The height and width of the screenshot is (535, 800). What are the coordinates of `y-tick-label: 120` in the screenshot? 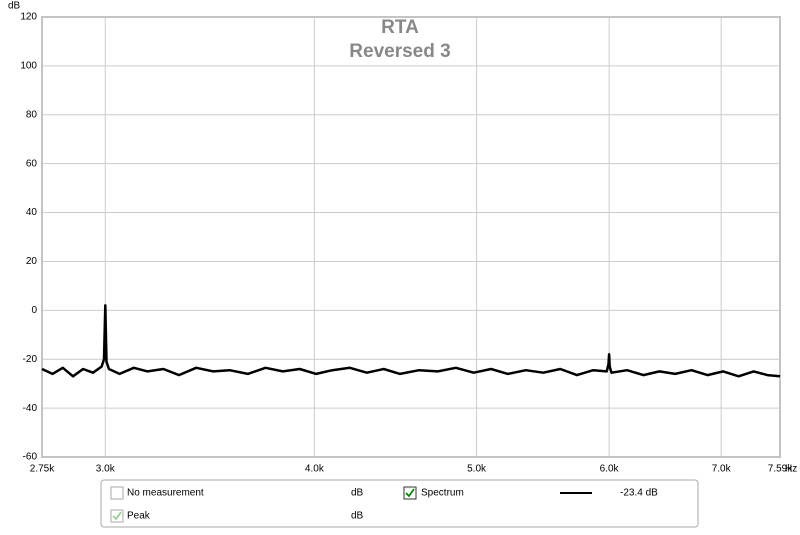 It's located at (28, 17).